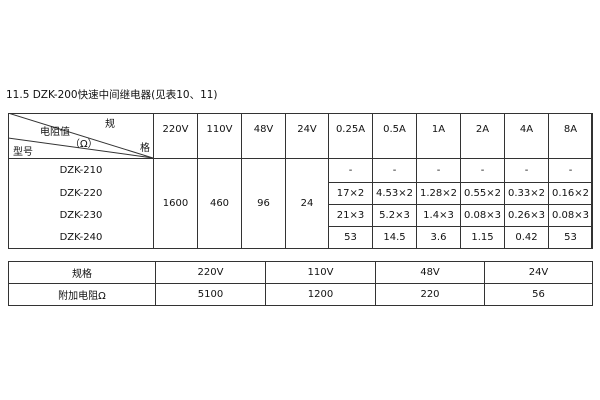 Image resolution: width=600 pixels, height=400 pixels. Describe the element at coordinates (55, 132) in the screenshot. I see `corner-resistance: 电阻值` at that location.